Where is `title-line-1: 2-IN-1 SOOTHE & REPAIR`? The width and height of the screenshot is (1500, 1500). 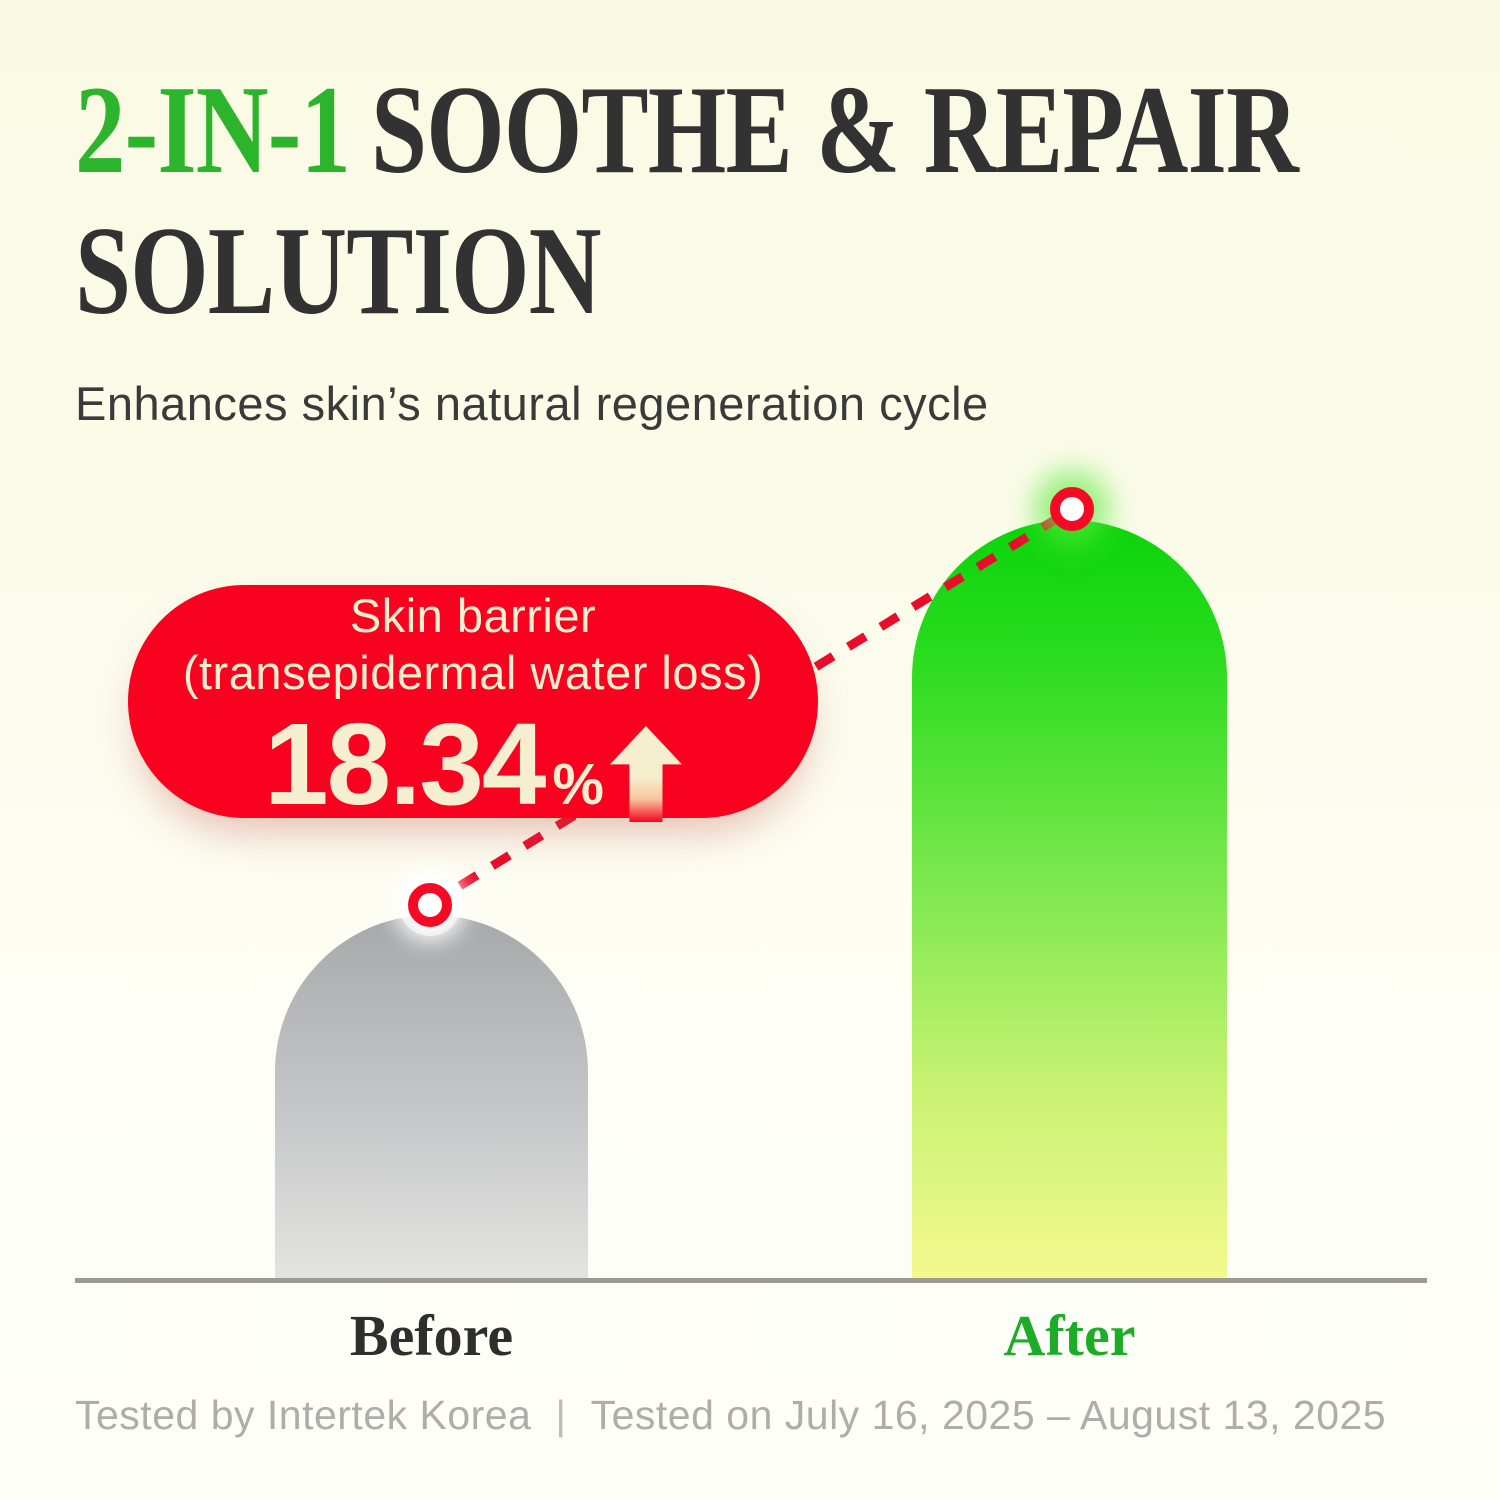
title-line-1: 2-IN-1 SOOTHE & REPAIR is located at coordinates (687, 130).